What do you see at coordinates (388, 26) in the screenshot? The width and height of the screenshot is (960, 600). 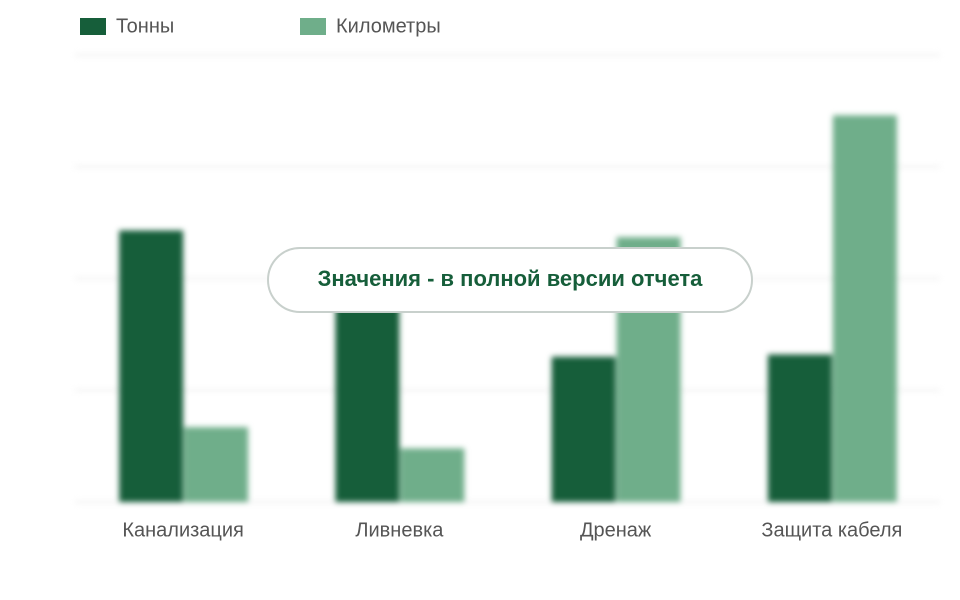 I see `legend-label: Километры` at bounding box center [388, 26].